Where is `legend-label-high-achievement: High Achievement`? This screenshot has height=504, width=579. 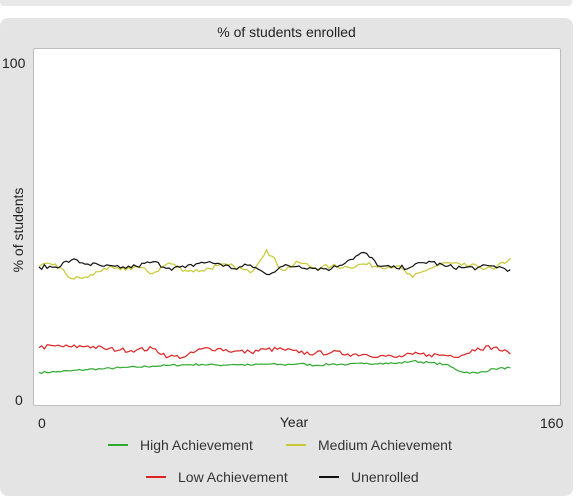 legend-label-high-achievement: High Achievement is located at coordinates (196, 445).